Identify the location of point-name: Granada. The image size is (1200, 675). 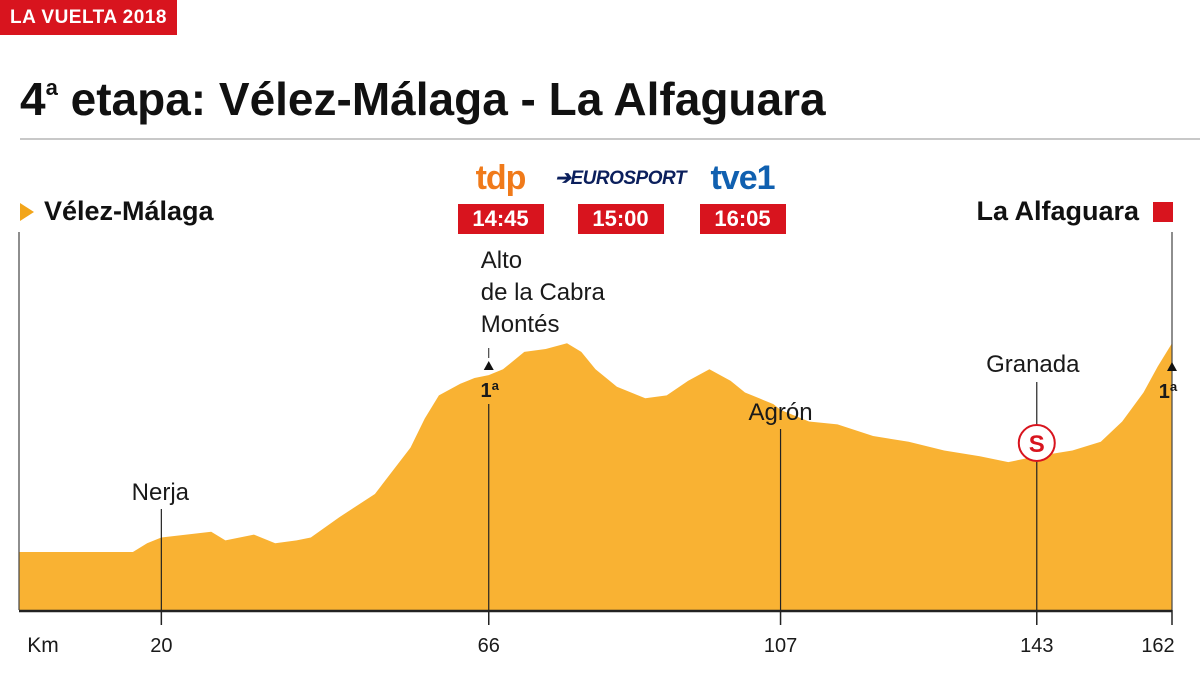
(1033, 364).